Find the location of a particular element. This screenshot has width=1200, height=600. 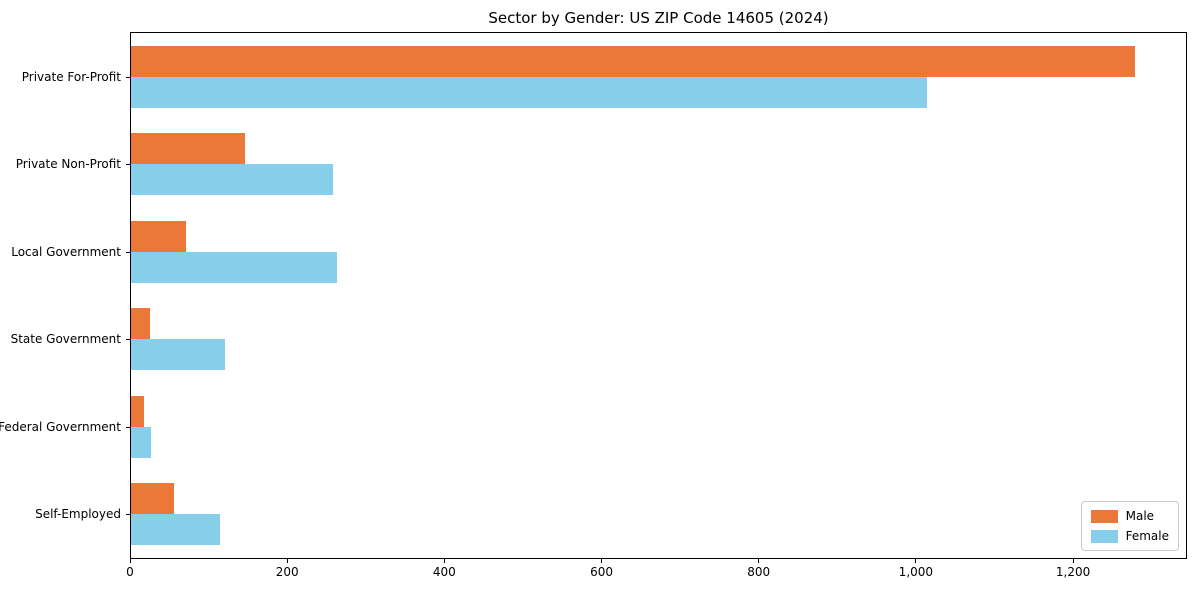

x-tick-label: 600 is located at coordinates (601, 572).